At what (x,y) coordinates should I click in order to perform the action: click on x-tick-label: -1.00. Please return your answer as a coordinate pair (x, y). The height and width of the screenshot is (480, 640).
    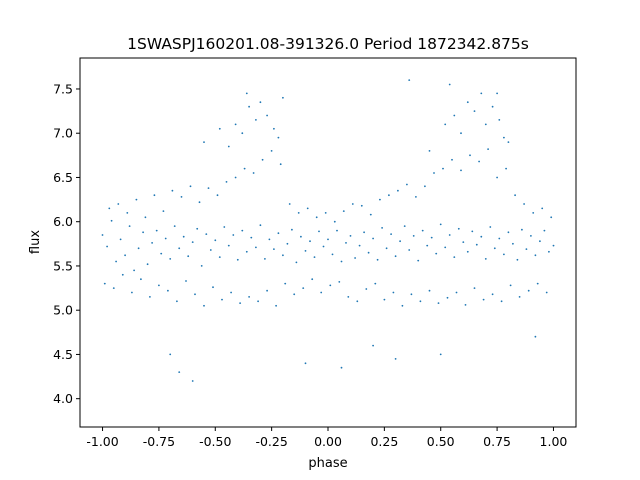
    Looking at the image, I should click on (102, 441).